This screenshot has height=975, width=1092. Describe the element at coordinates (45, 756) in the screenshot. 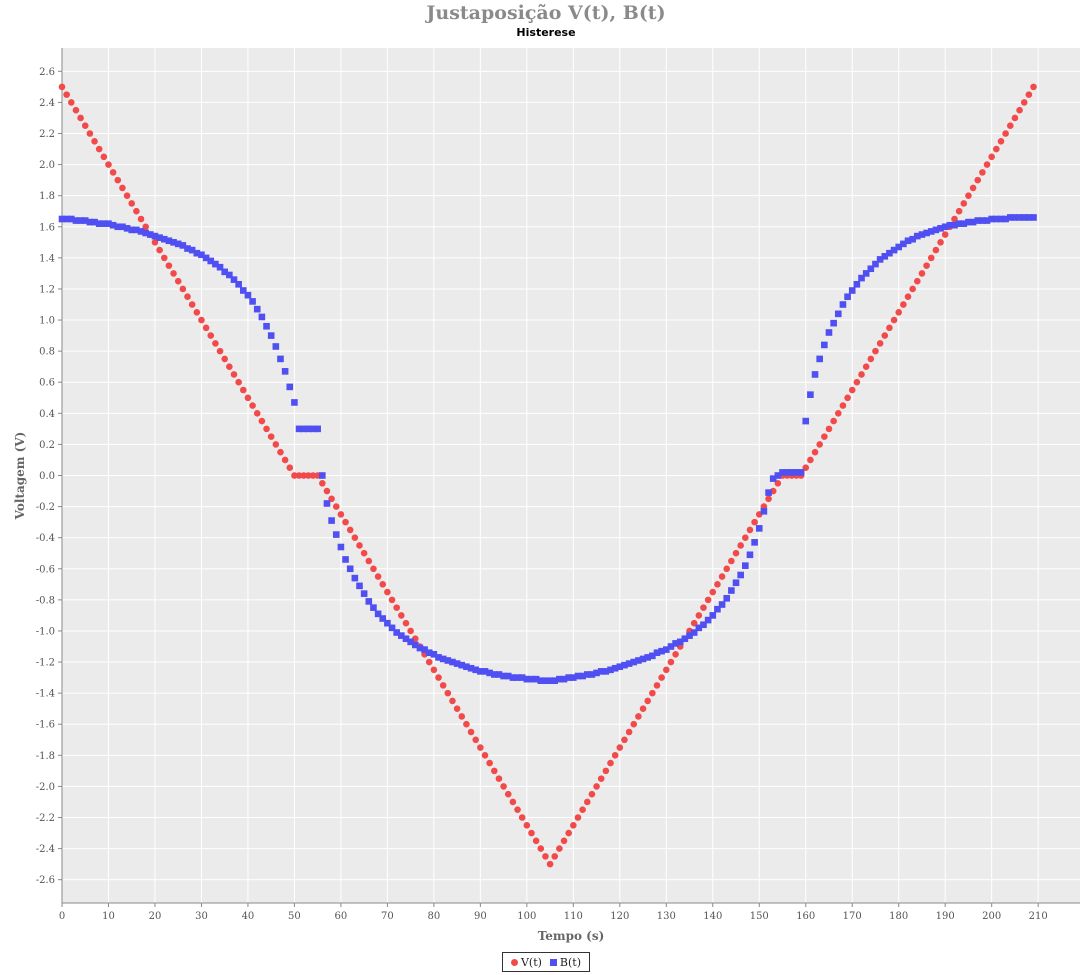

I see `y-tick-label: -1.8` at that location.